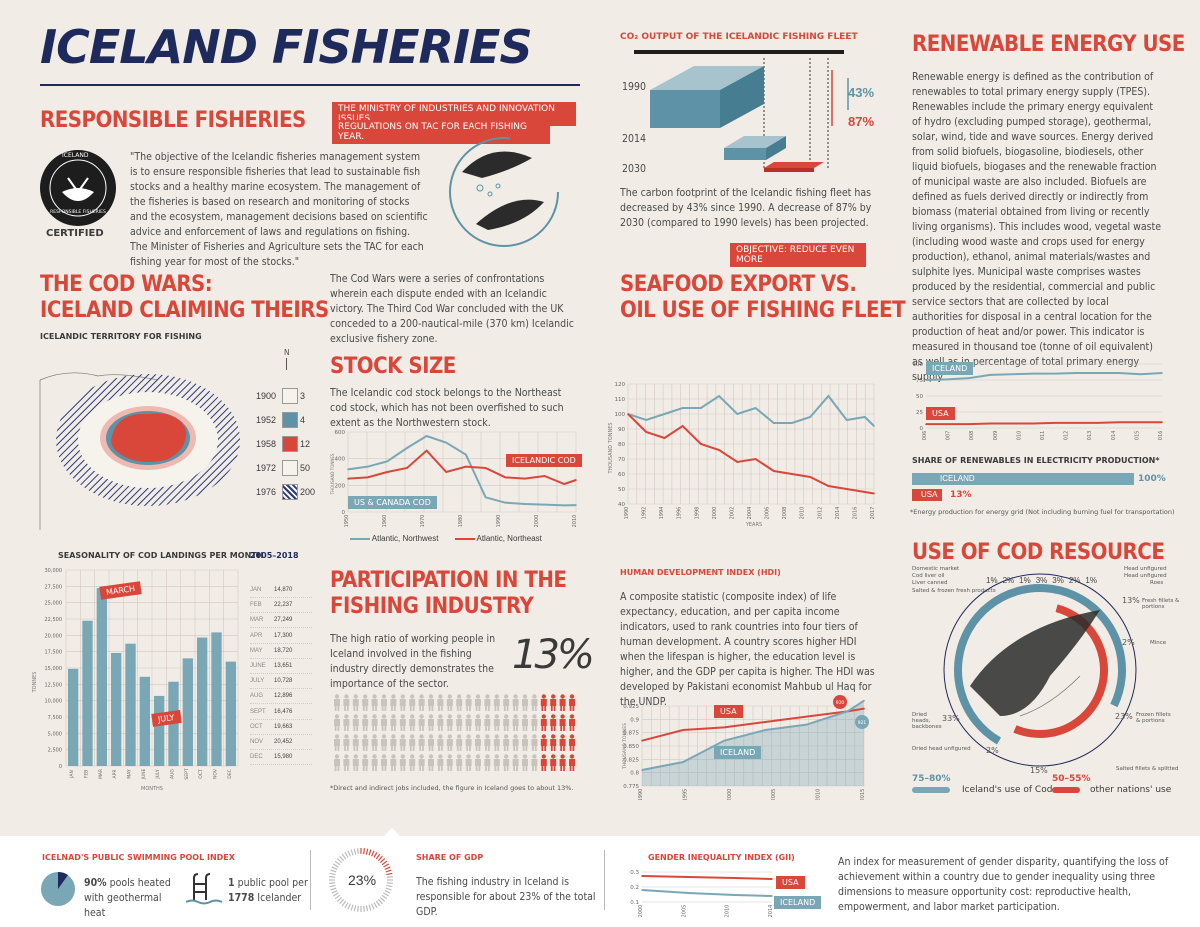  What do you see at coordinates (1066, 790) in the screenshot?
I see `cod-other-swatch` at bounding box center [1066, 790].